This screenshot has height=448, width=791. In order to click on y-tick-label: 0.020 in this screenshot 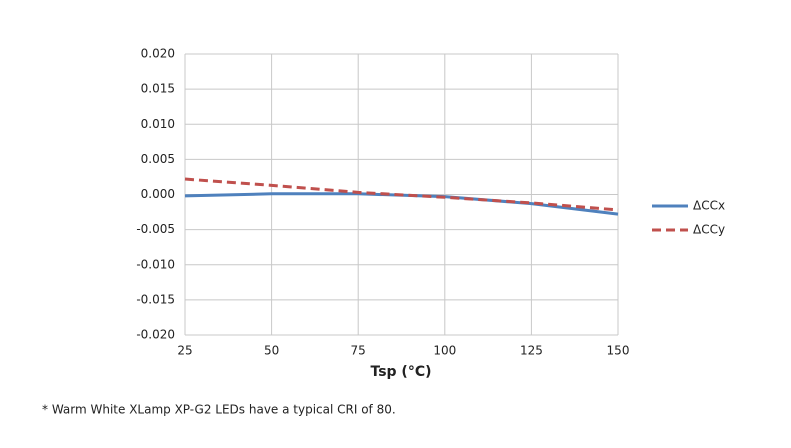, I will do `click(158, 54)`.